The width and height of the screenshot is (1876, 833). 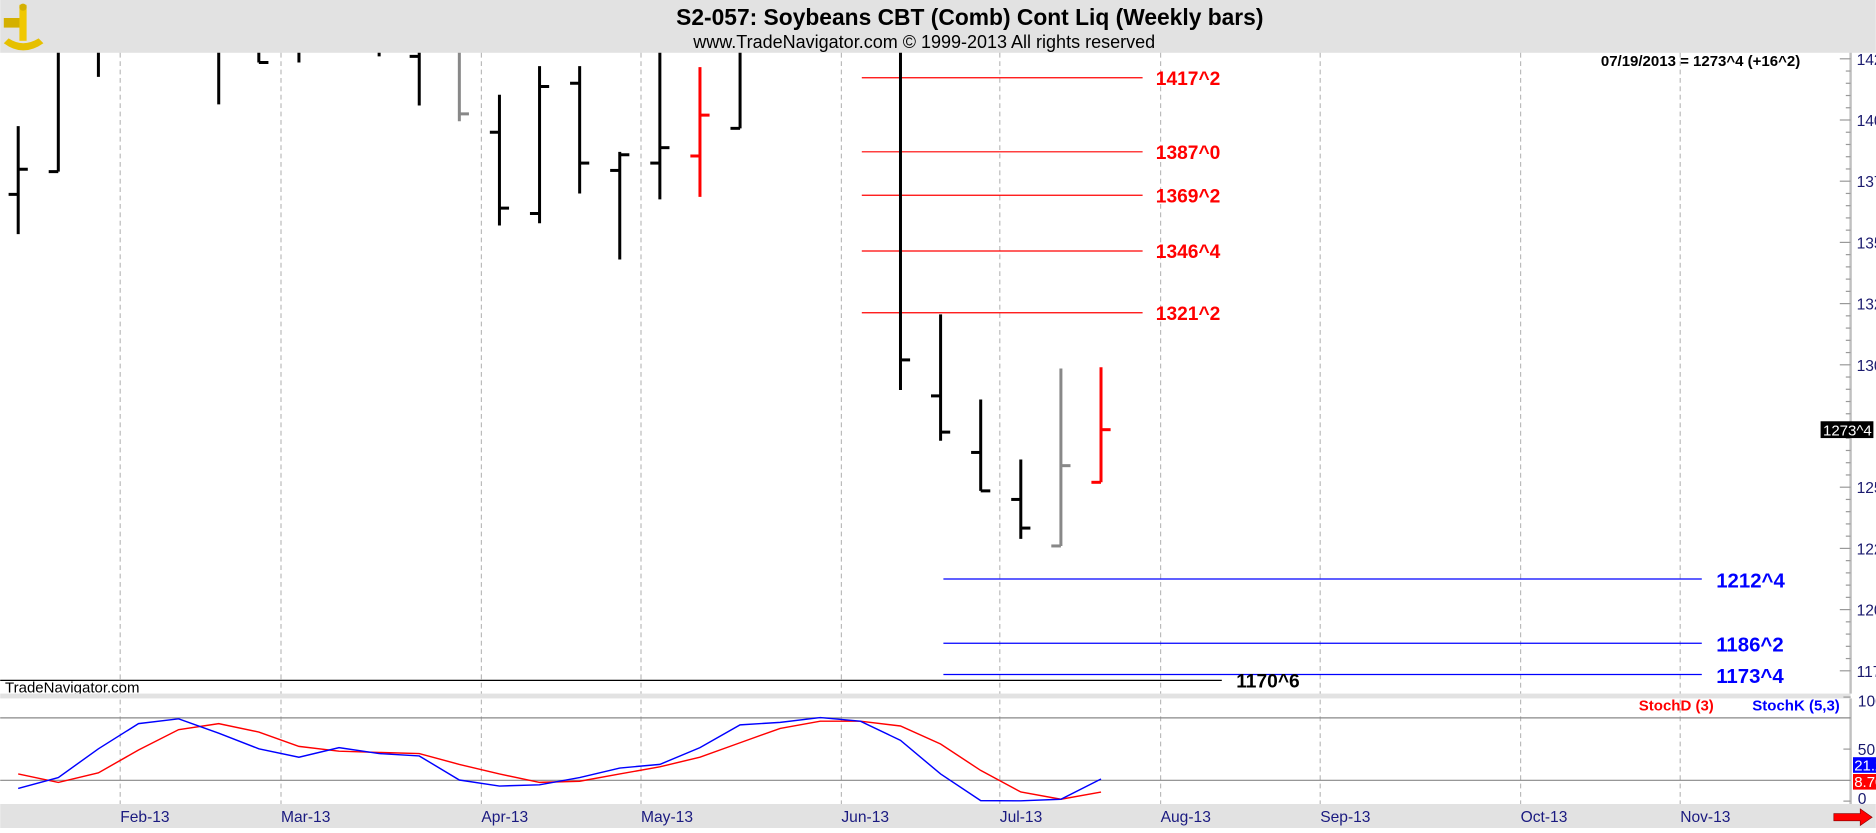 I want to click on low-level-label: 1170^6, so click(x=1268, y=682).